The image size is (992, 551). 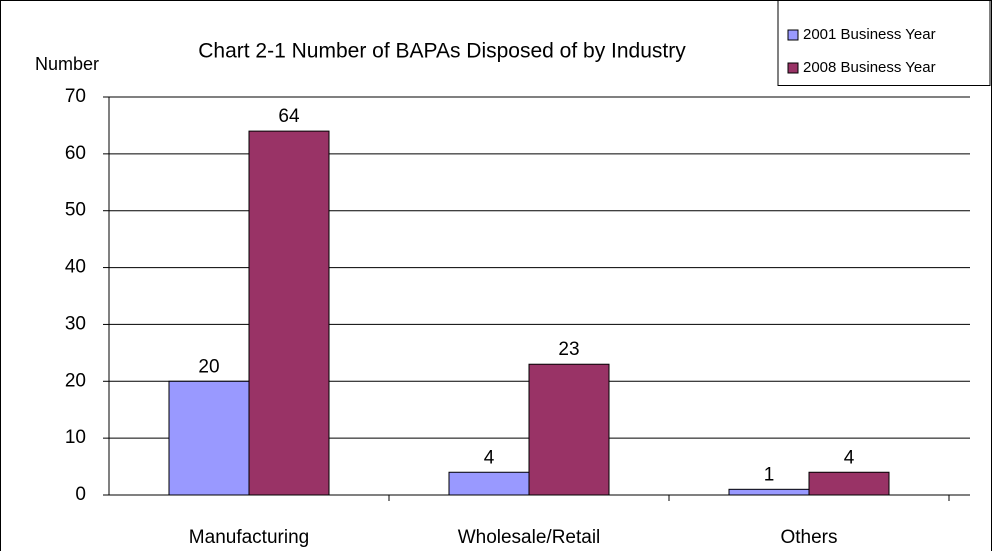 I want to click on legend-box, so click(x=884, y=43).